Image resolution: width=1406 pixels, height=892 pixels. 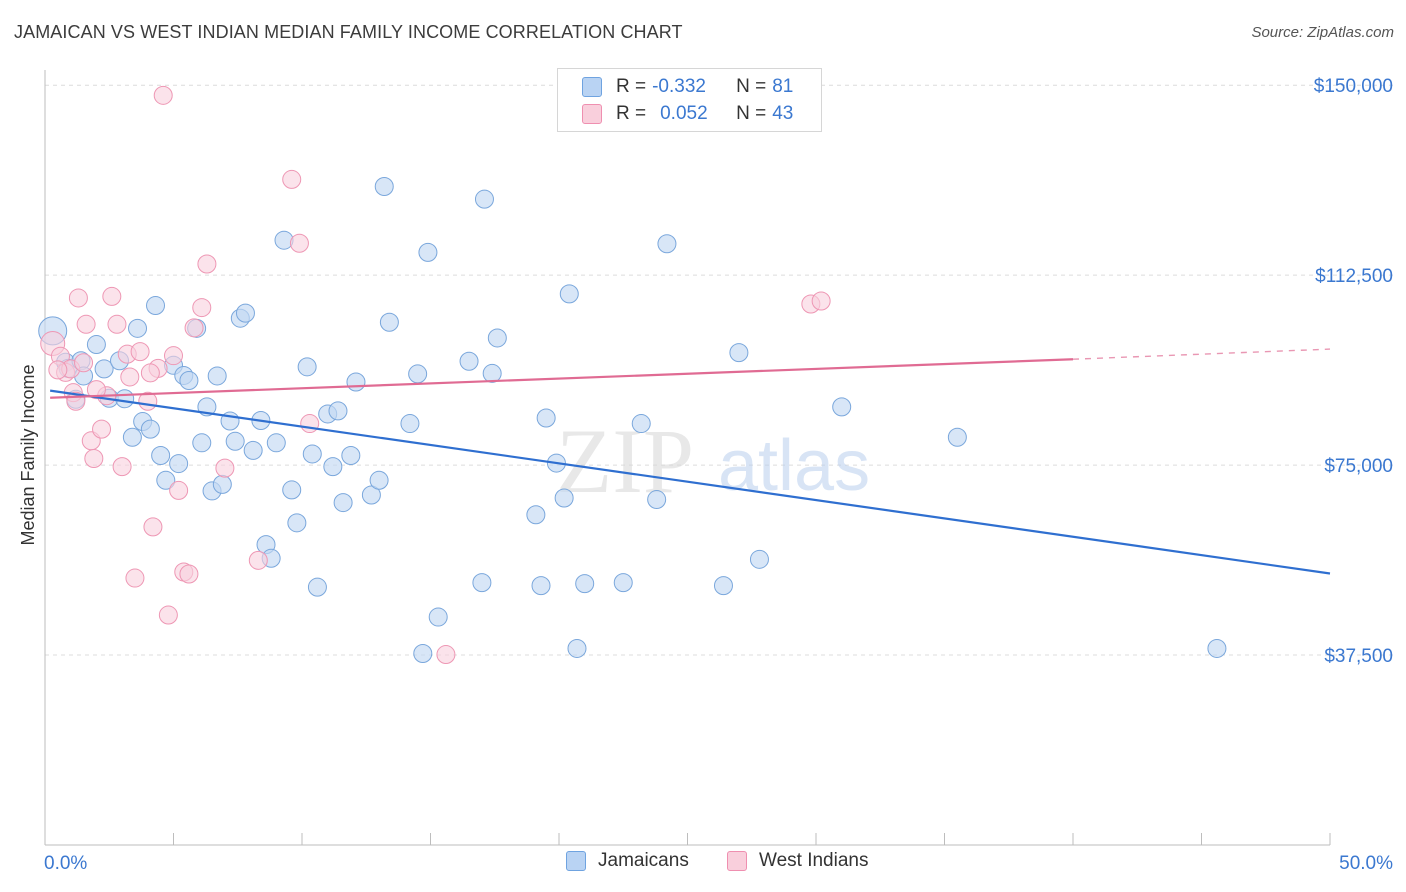 What do you see at coordinates (1354, 276) in the screenshot?
I see `y-tick-label: $112,500` at bounding box center [1354, 276].